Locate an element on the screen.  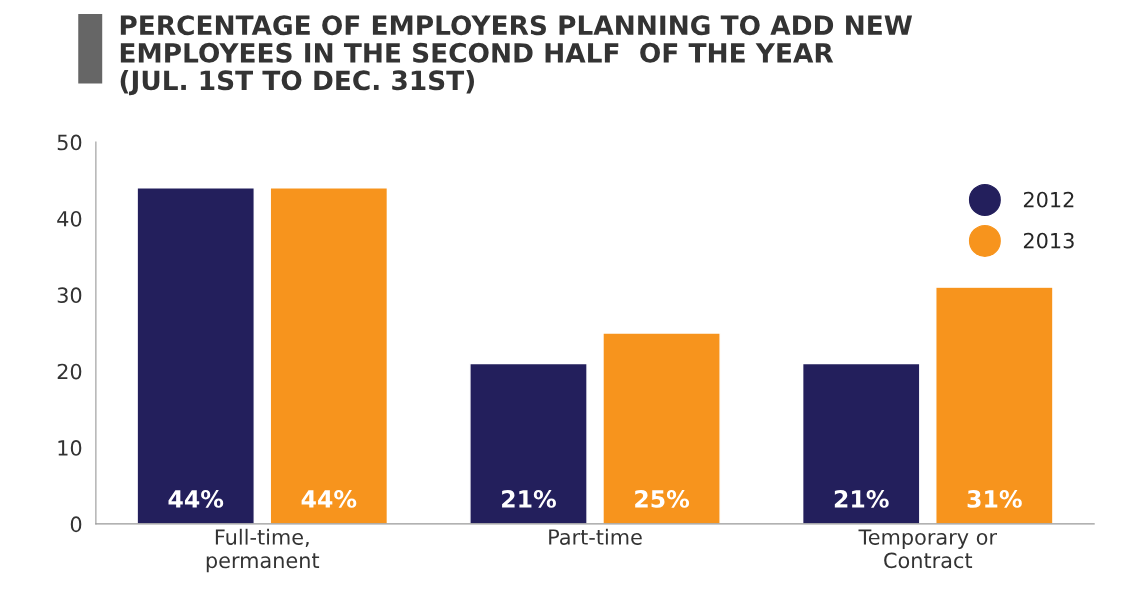
data-label: 31% is located at coordinates (994, 499).